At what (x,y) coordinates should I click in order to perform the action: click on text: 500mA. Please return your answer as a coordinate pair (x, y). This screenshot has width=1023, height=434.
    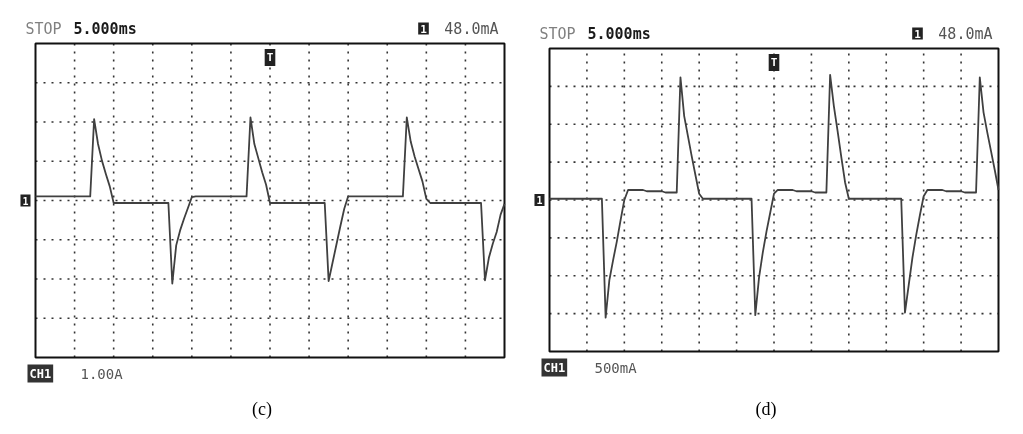
    Looking at the image, I should click on (616, 367).